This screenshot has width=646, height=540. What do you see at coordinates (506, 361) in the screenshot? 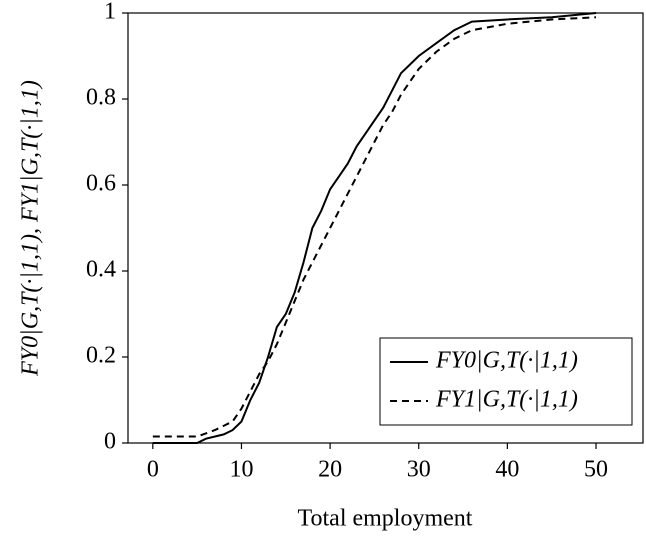
I see `legend-label: FY0|G,T(·|1,1)` at bounding box center [506, 361].